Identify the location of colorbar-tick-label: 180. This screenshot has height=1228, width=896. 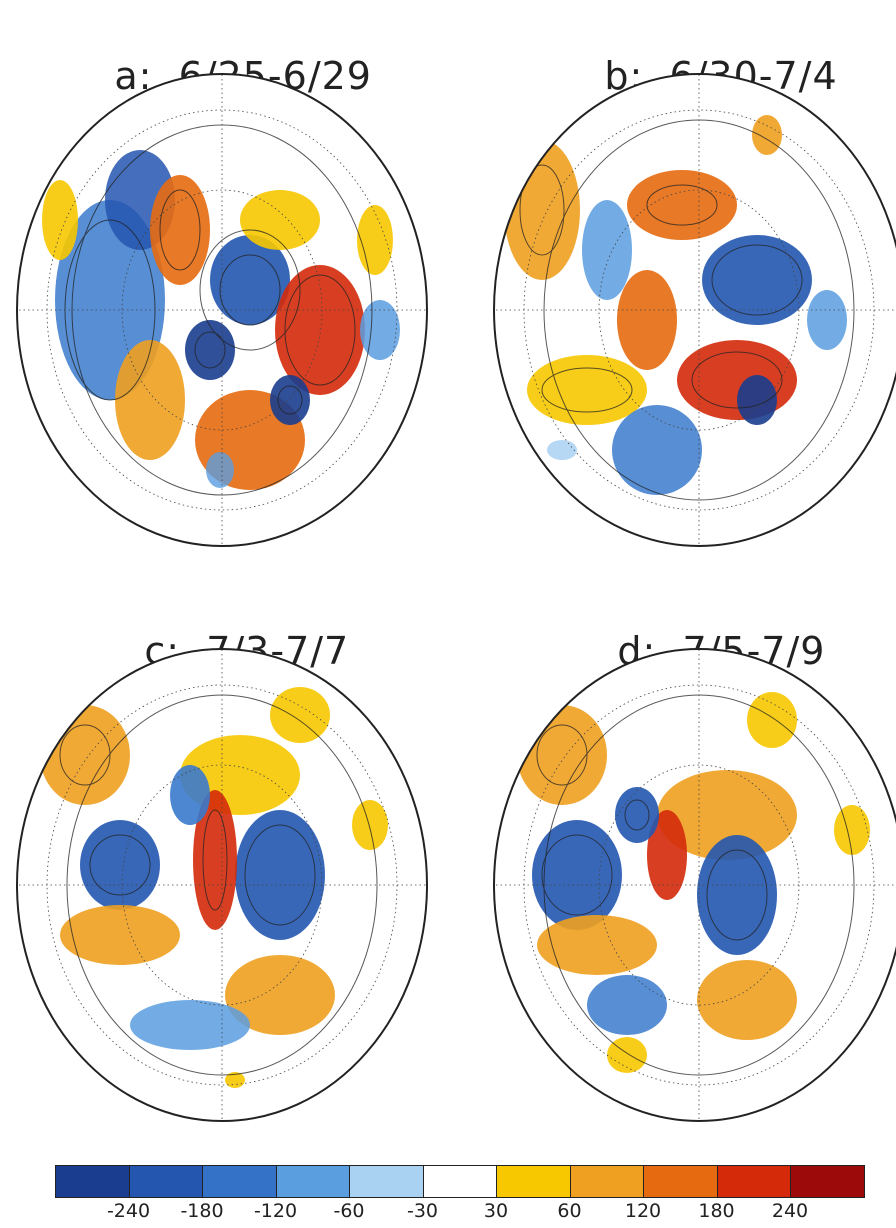
(716, 1211).